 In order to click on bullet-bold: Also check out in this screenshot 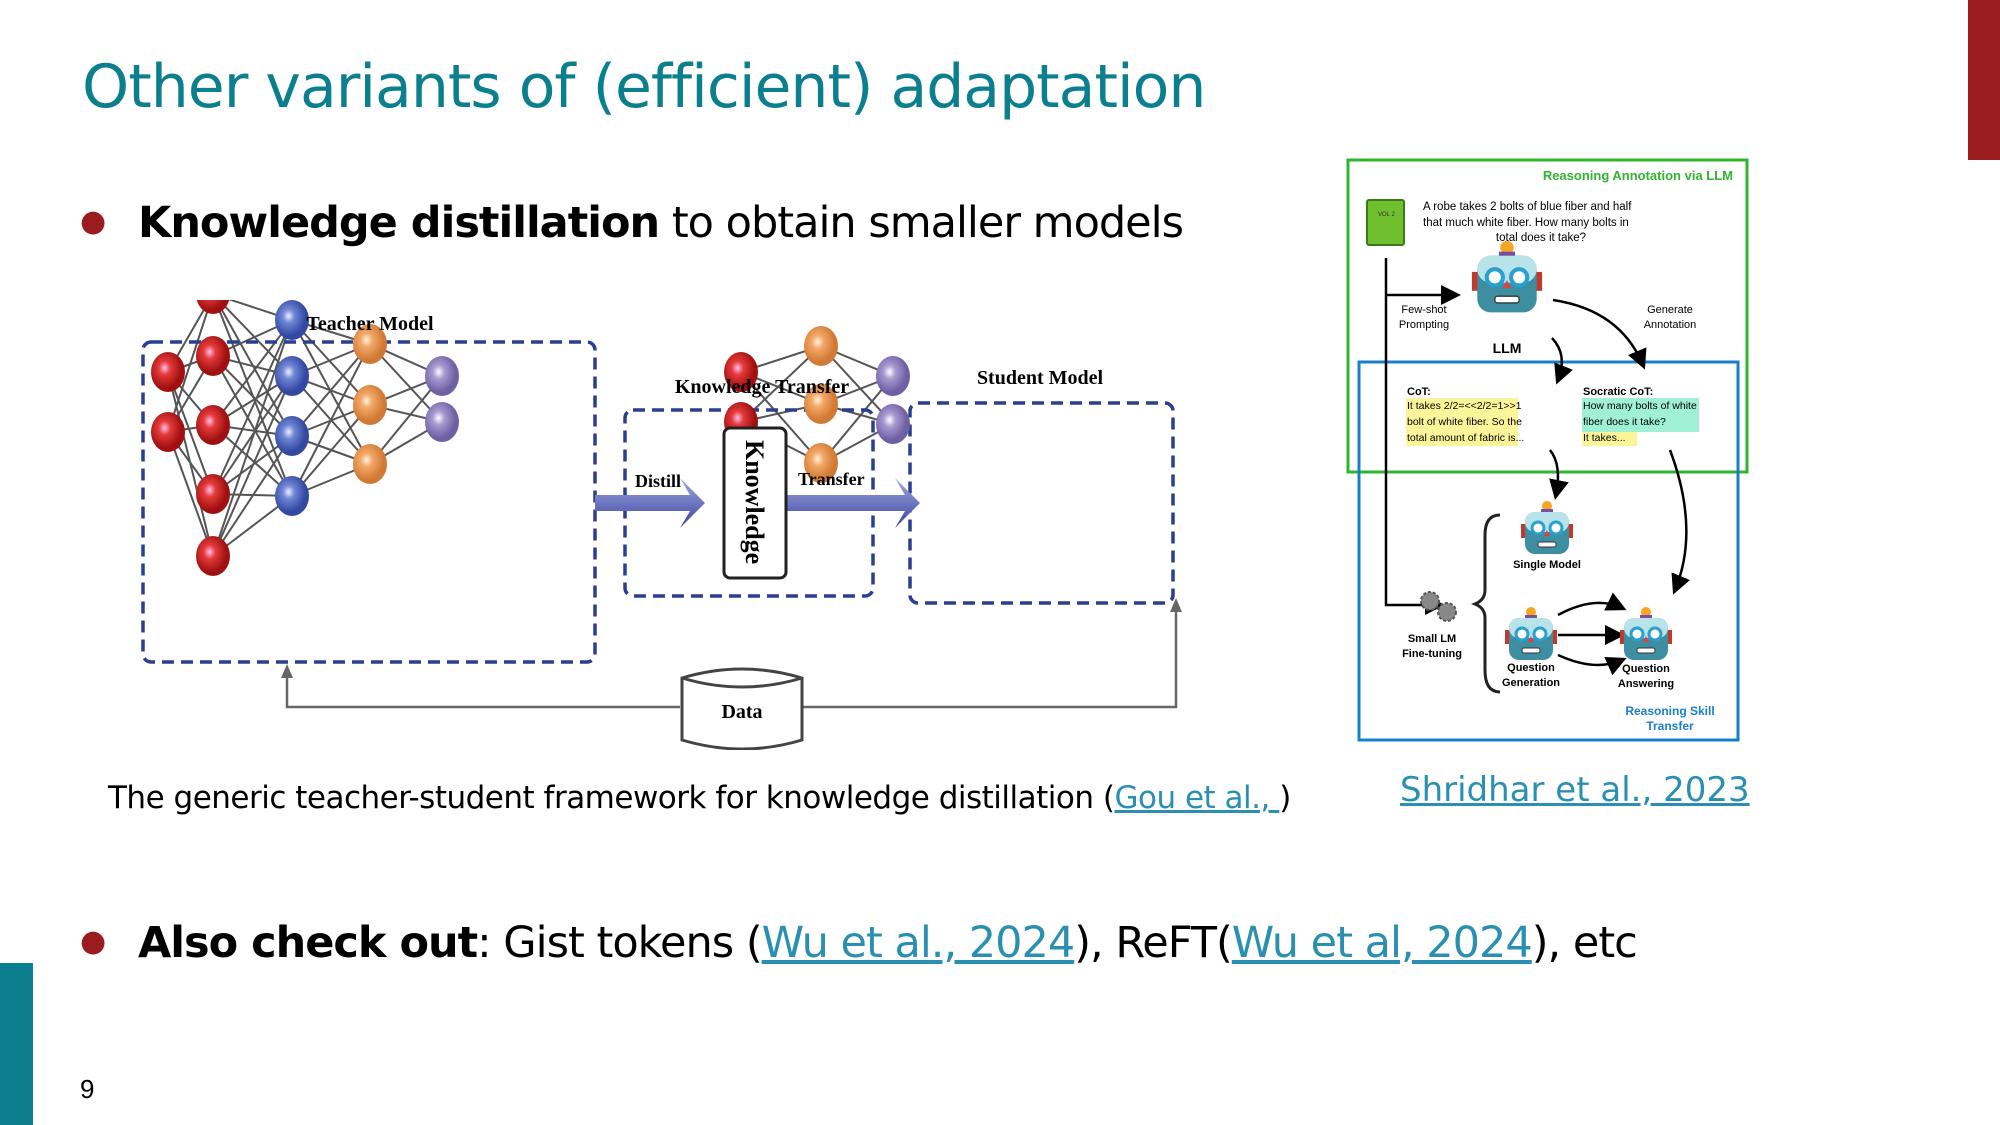, I will do `click(308, 943)`.